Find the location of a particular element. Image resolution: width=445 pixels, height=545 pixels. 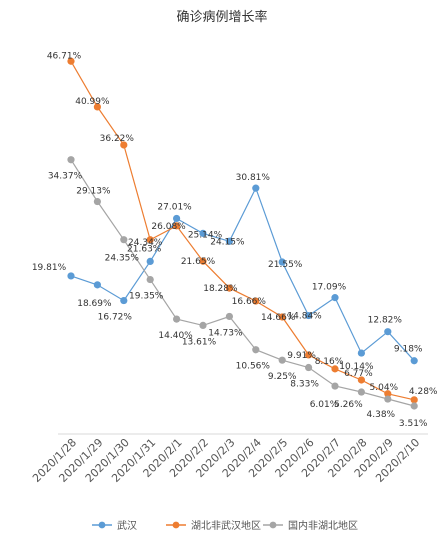

data-label-hubei-non-wuhan: 40.99% is located at coordinates (92, 102).